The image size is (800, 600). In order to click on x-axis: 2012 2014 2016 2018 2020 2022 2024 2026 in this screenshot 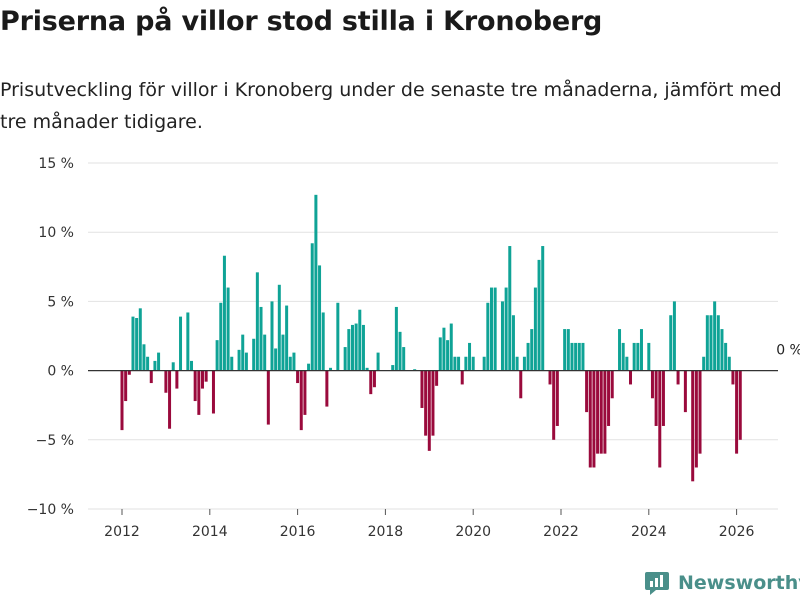, I will do `click(429, 524)`.